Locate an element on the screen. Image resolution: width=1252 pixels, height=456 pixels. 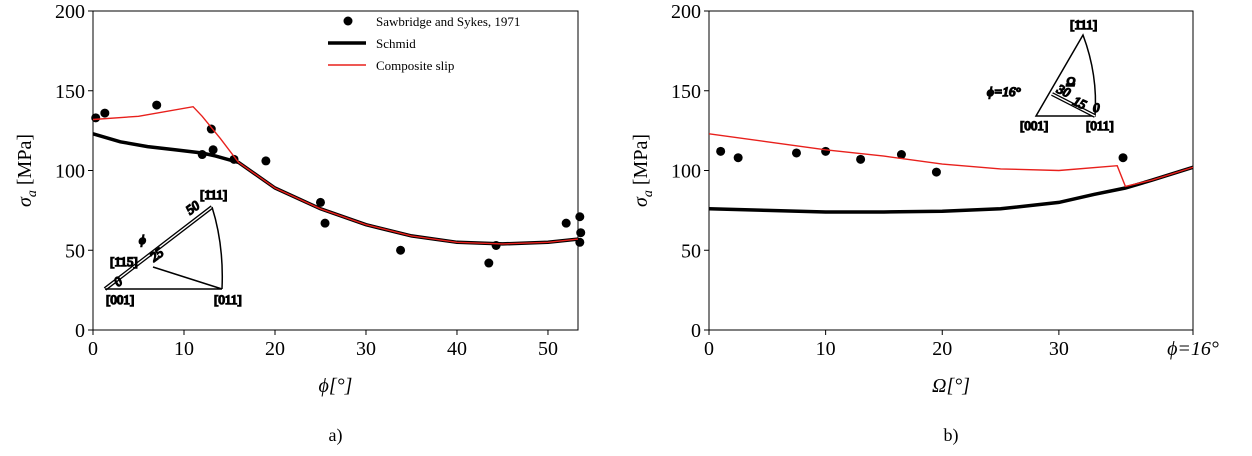
inset-label: 0 is located at coordinates (1096, 107).